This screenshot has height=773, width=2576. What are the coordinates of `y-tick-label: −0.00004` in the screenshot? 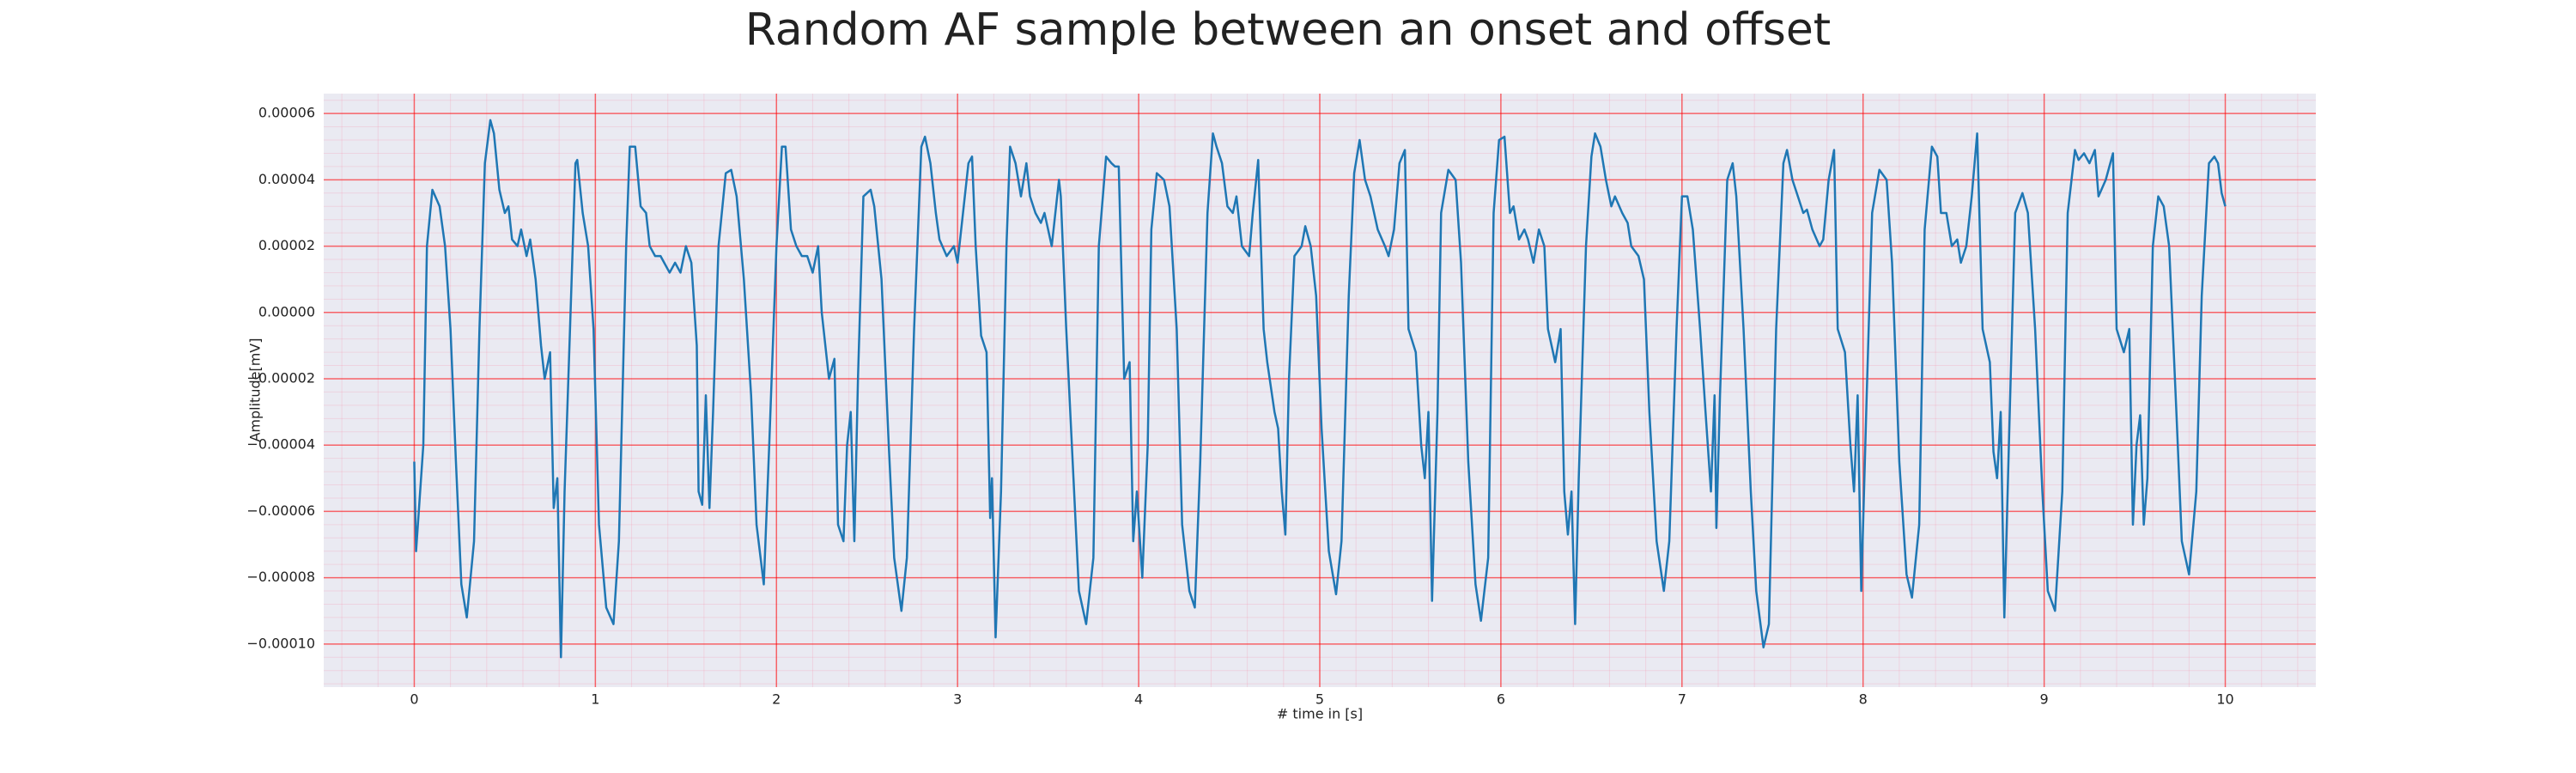 It's located at (280, 444).